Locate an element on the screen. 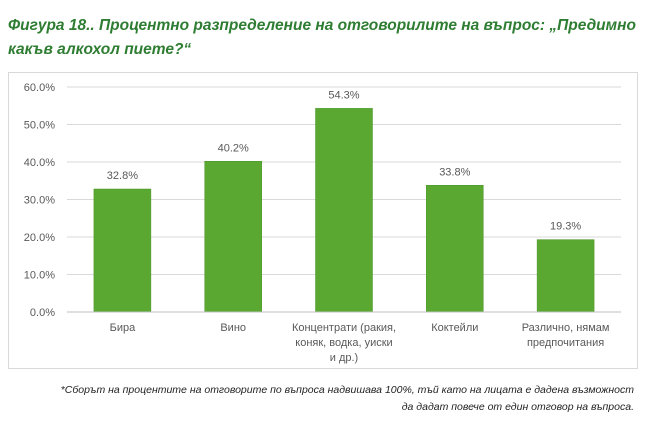  category-label: Концентрати (ракия, is located at coordinates (344, 328).